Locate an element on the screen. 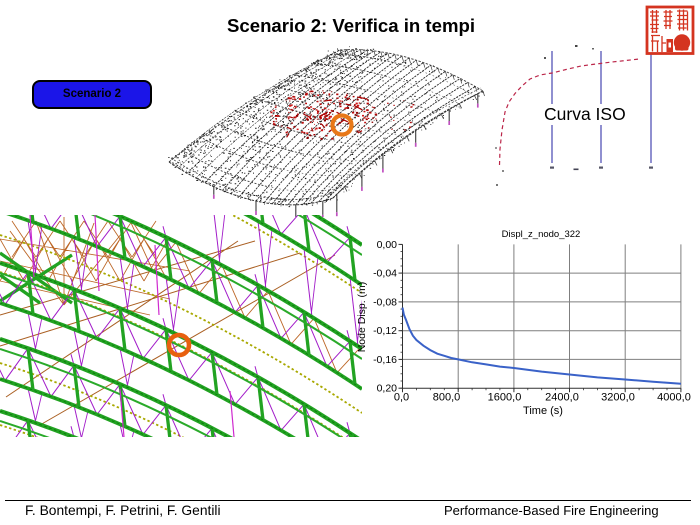  svg-text: 0,00 is located at coordinates (387, 245).